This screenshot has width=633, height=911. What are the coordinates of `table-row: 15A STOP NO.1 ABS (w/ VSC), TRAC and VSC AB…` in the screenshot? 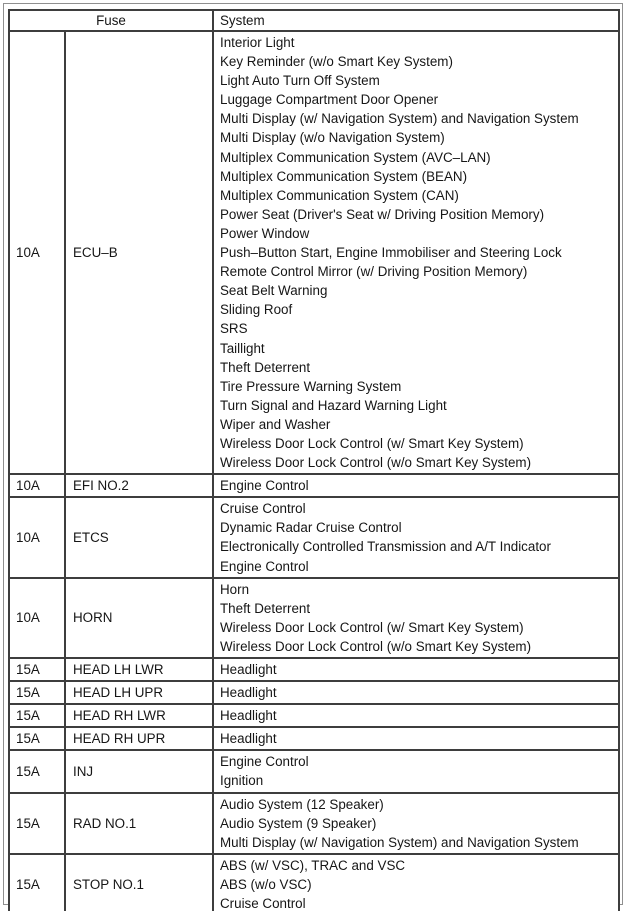 It's located at (314, 881).